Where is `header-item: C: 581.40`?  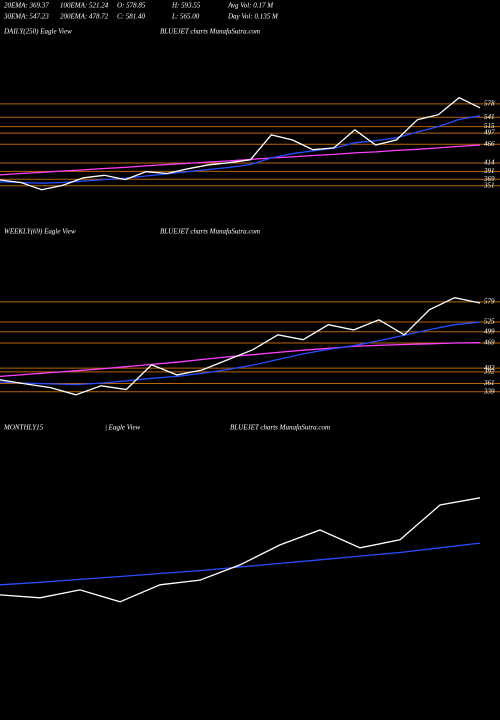 header-item: C: 581.40 is located at coordinates (131, 17).